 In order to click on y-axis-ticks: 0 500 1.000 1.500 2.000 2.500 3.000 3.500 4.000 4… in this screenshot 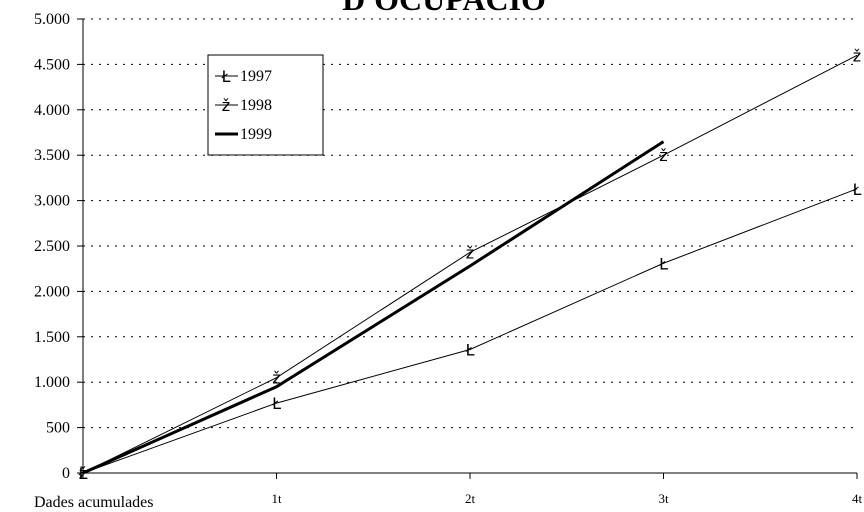, I will do `click(58, 246)`.